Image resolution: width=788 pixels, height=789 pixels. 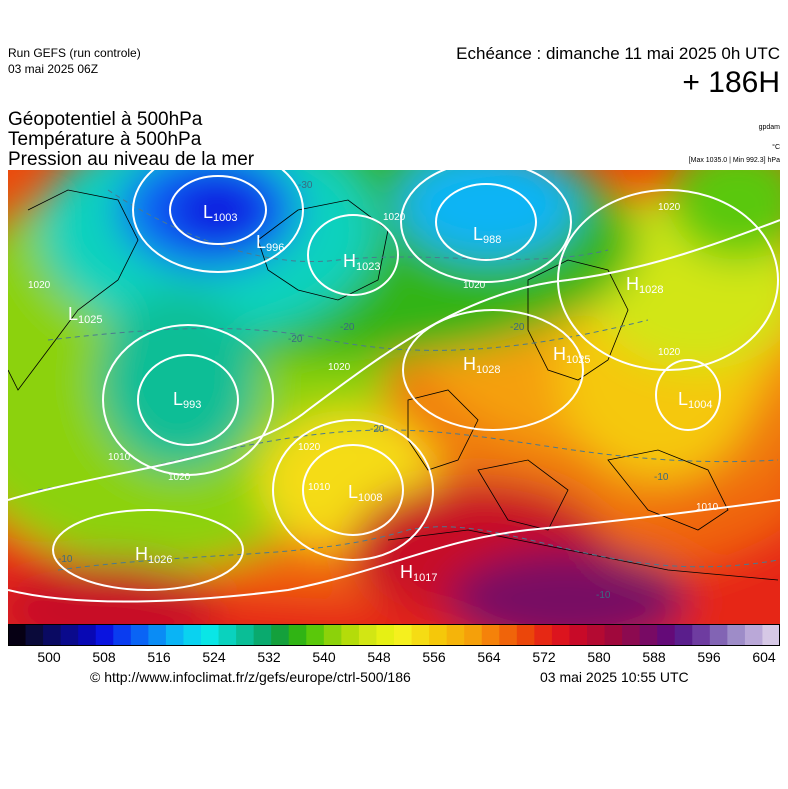 I want to click on color-scale, so click(x=394, y=635).